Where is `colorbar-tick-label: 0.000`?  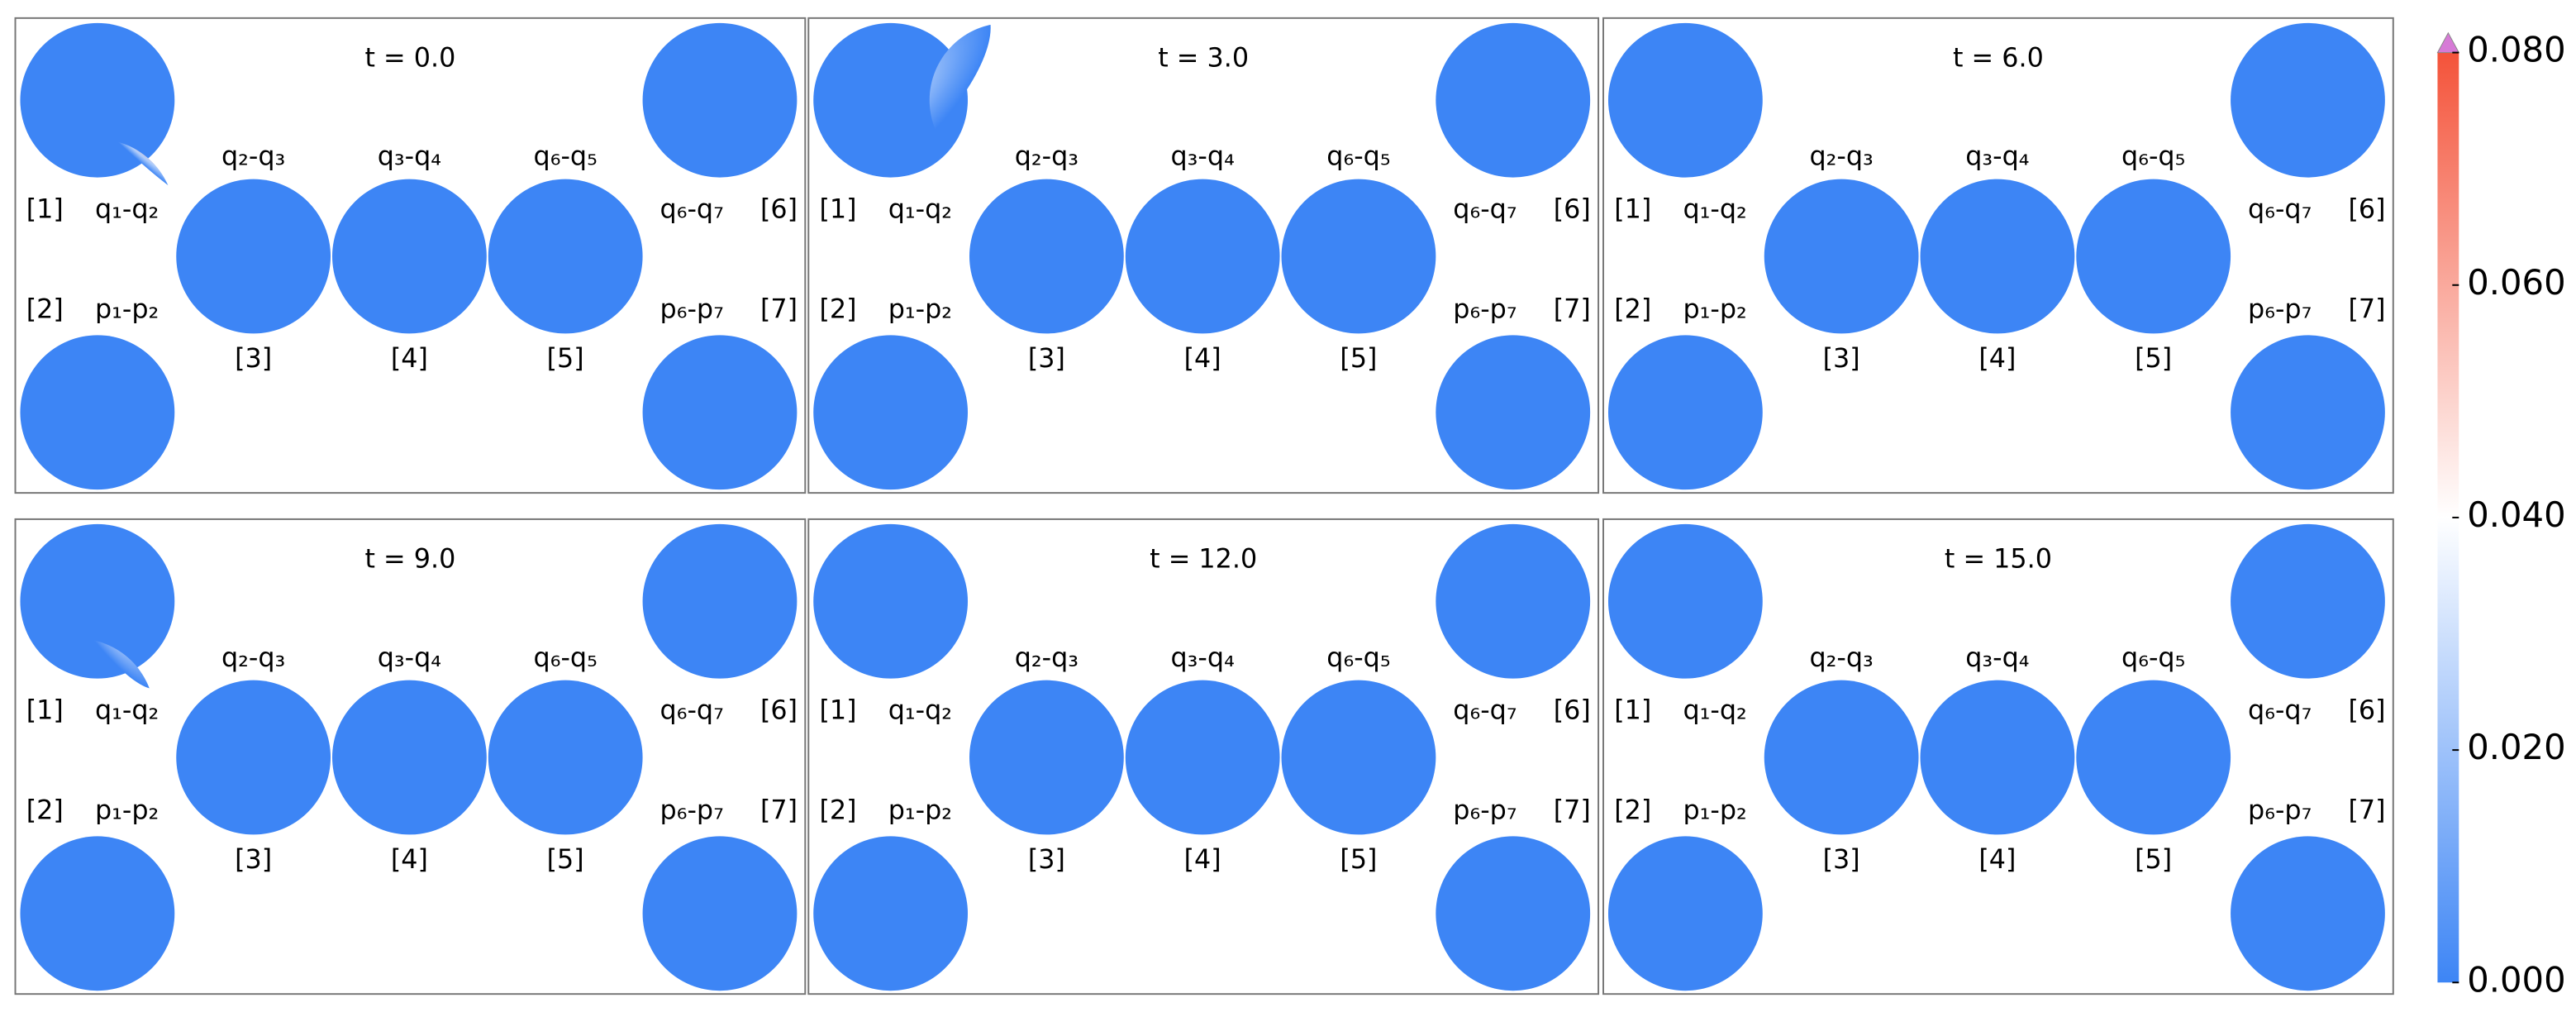 colorbar-tick-label: 0.000 is located at coordinates (2516, 979).